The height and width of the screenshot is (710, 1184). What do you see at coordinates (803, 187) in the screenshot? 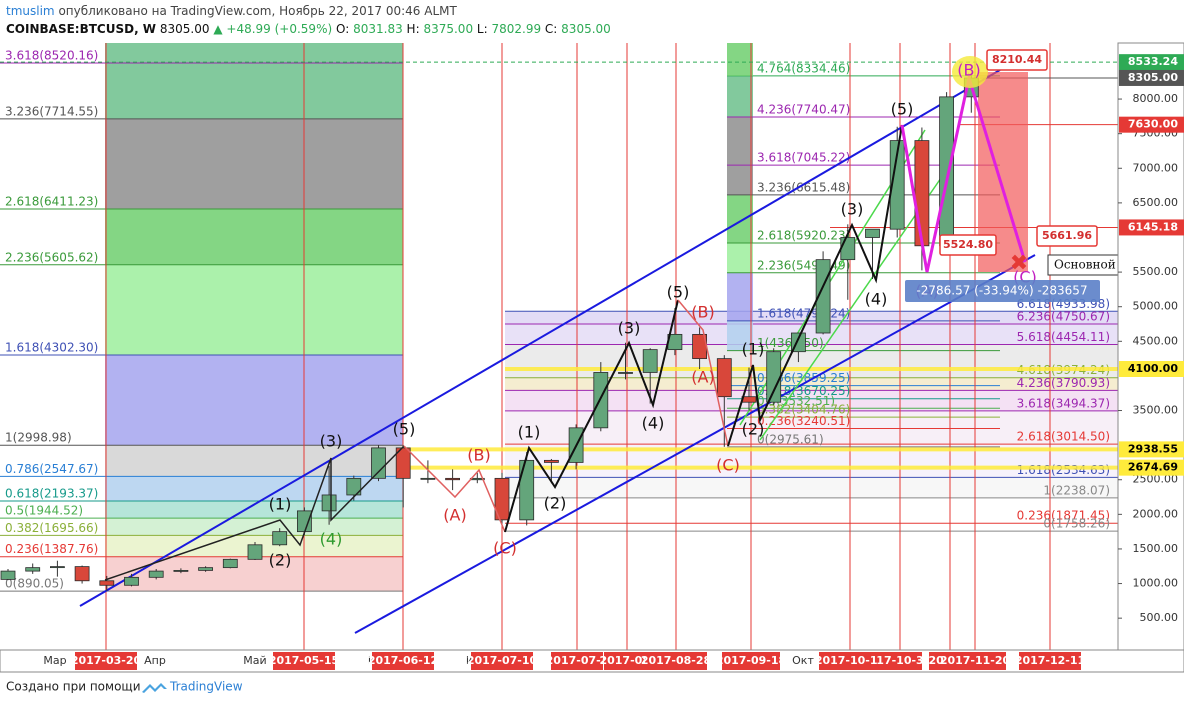
I see `fib-label: 3.236(6615.48)` at bounding box center [803, 187].